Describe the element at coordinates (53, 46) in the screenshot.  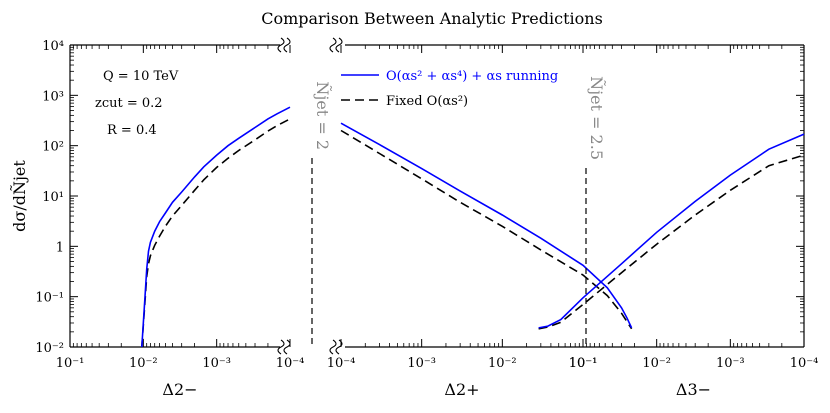
I see `y-tick-label: 10⁴` at that location.